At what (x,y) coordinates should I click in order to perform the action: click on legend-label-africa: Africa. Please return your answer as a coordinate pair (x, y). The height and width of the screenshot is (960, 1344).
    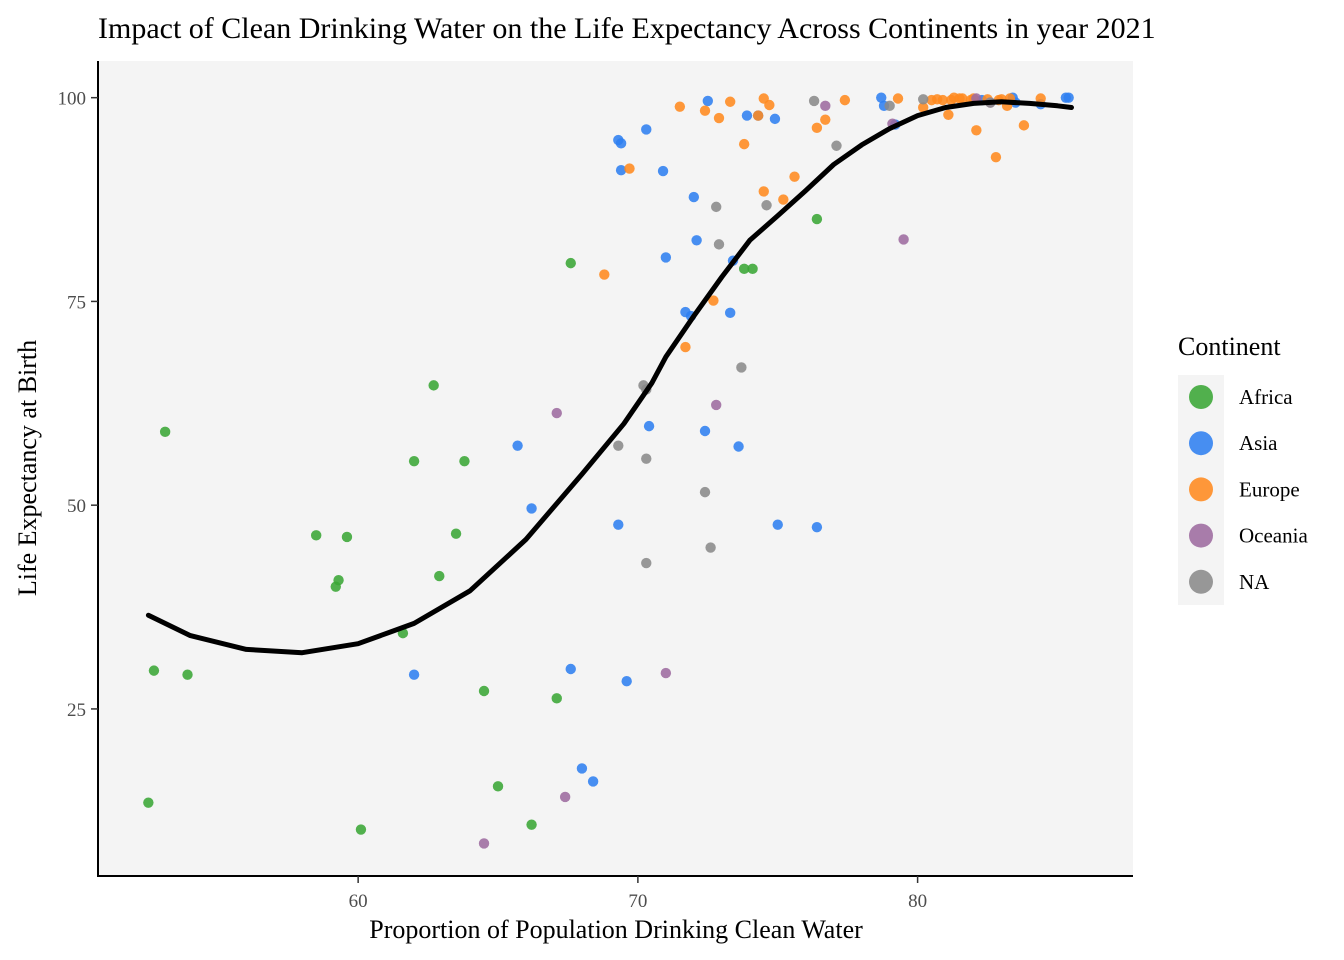
    Looking at the image, I should click on (1266, 397).